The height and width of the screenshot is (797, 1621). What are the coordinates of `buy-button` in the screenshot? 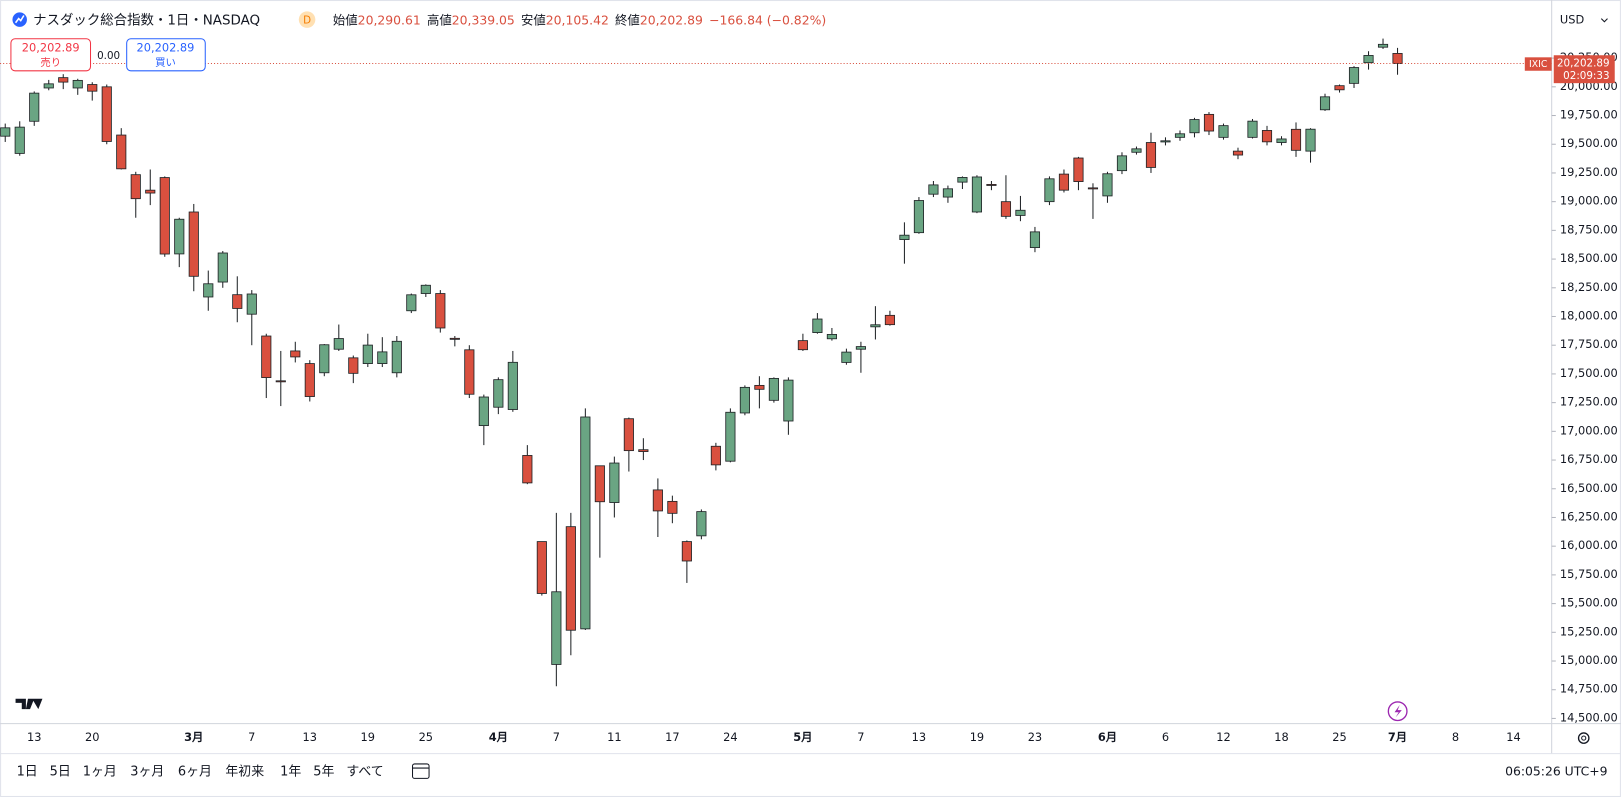 It's located at (166, 55).